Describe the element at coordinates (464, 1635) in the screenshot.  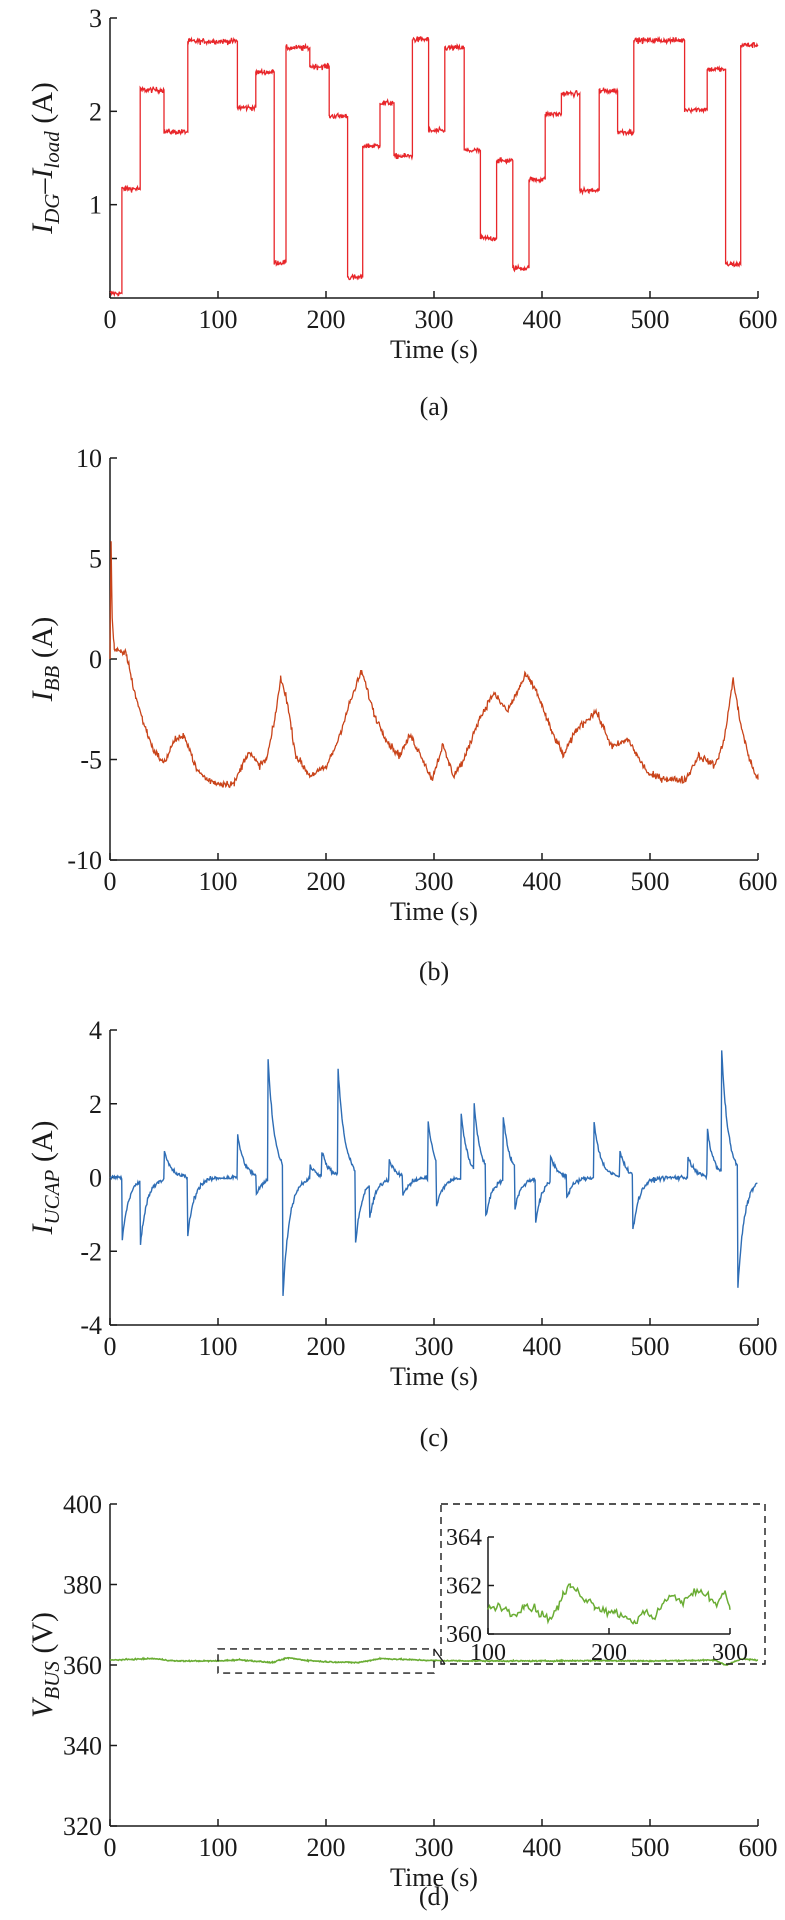
I see `inset-y-tick-label: 360` at that location.